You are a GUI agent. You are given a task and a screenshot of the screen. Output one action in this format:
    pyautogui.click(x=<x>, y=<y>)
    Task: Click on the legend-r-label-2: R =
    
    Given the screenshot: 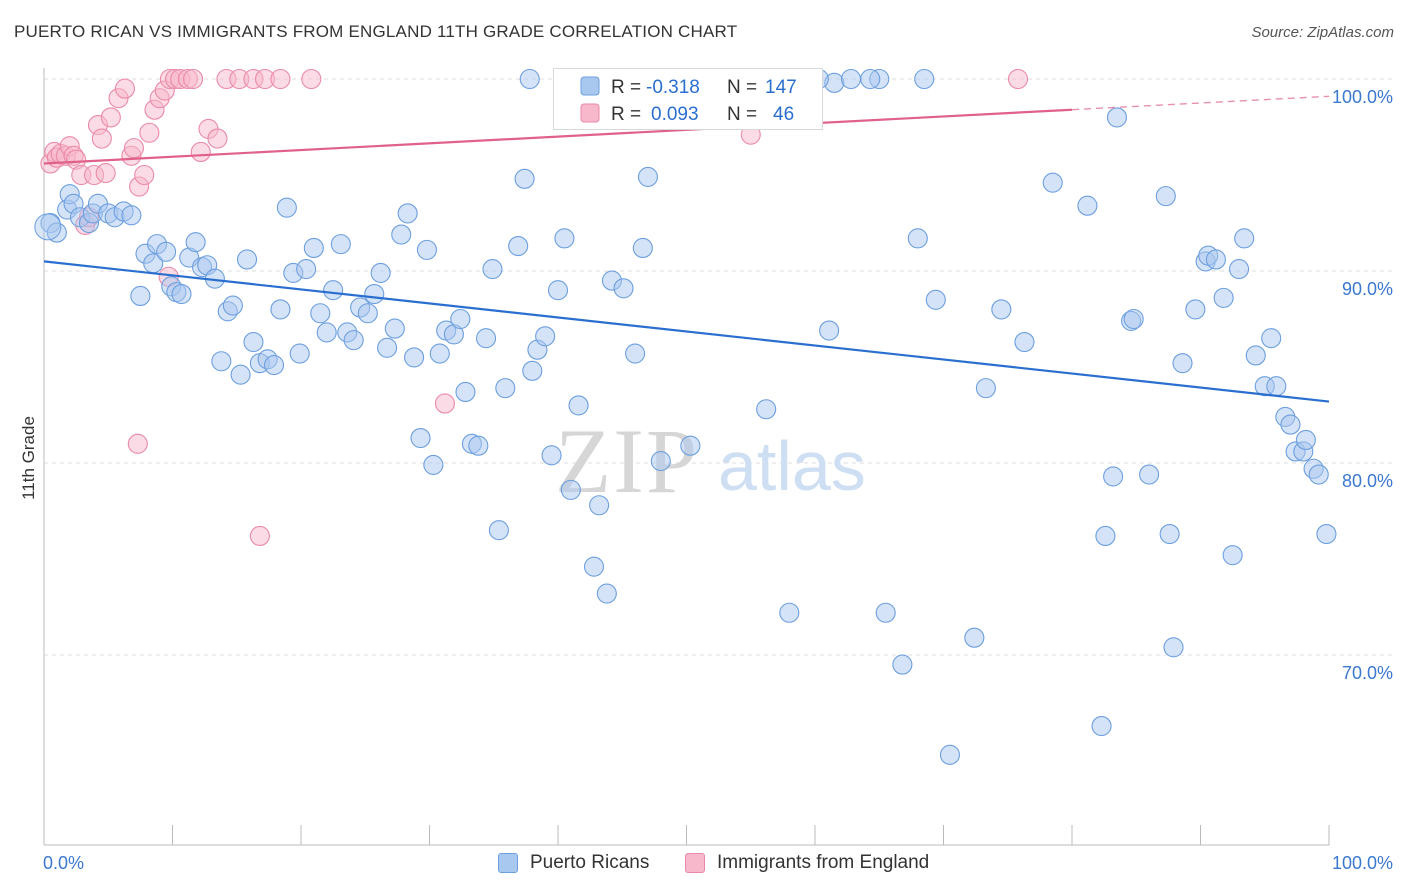 What is the action you would take?
    pyautogui.click(x=626, y=114)
    